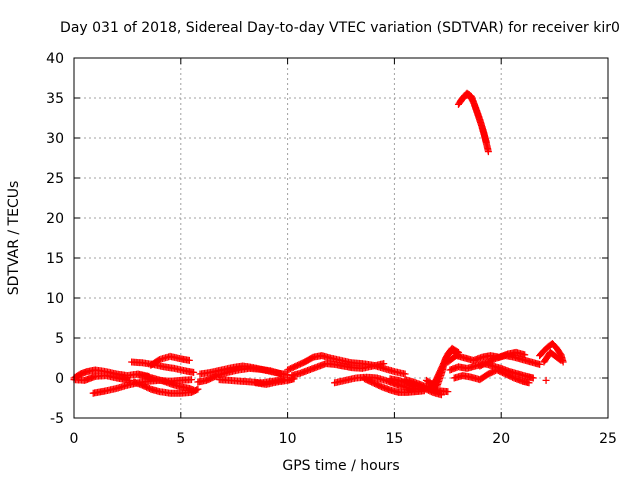  I want to click on y-tick-label: 25, so click(55, 179).